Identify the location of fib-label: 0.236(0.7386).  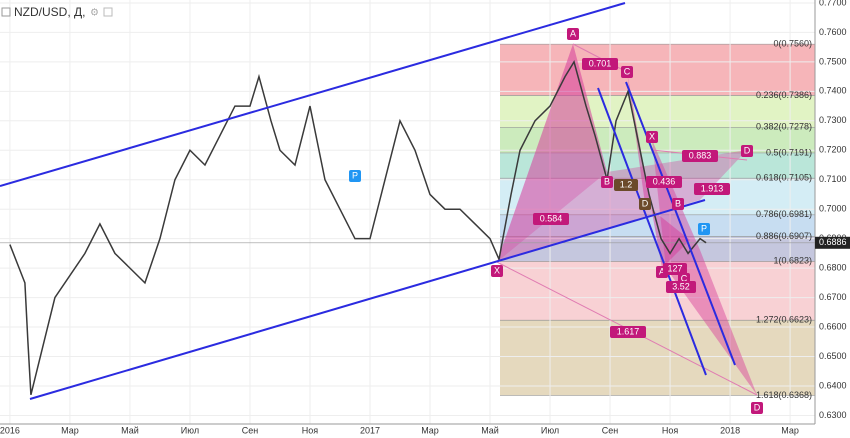
(784, 95).